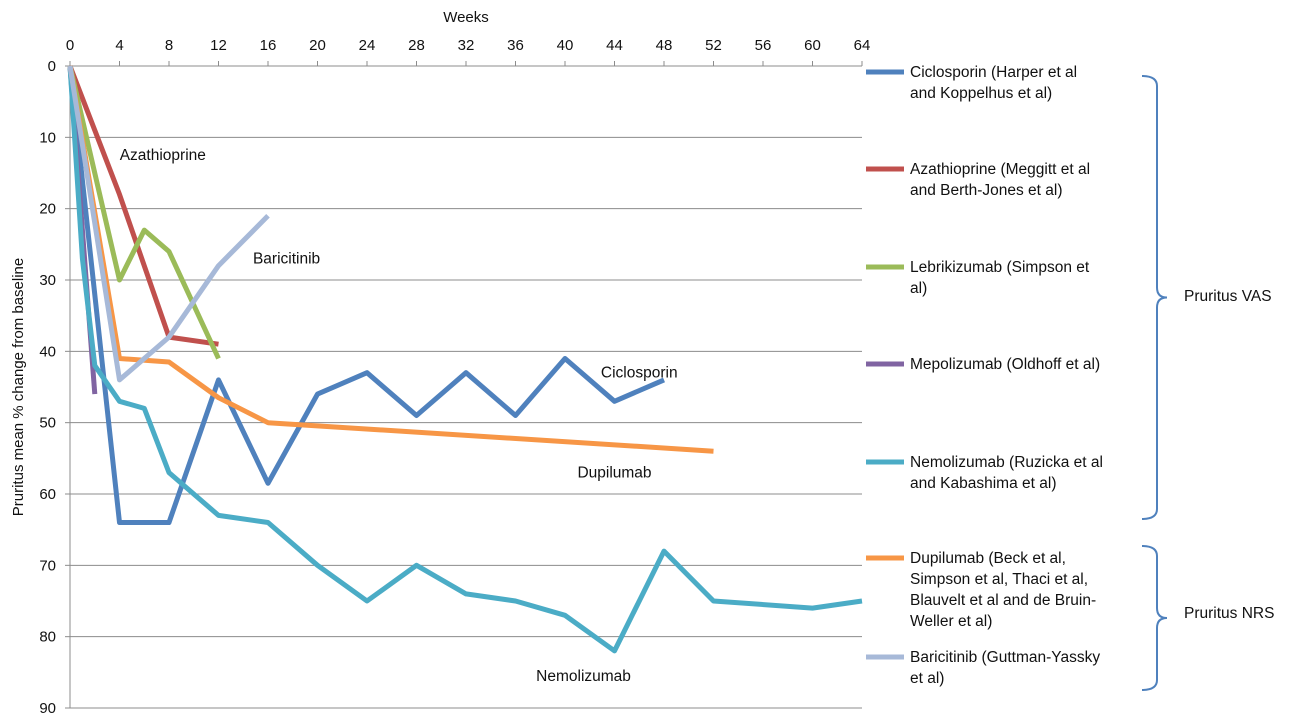 Image resolution: width=1303 pixels, height=721 pixels. I want to click on y-tick-label: 40, so click(47, 351).